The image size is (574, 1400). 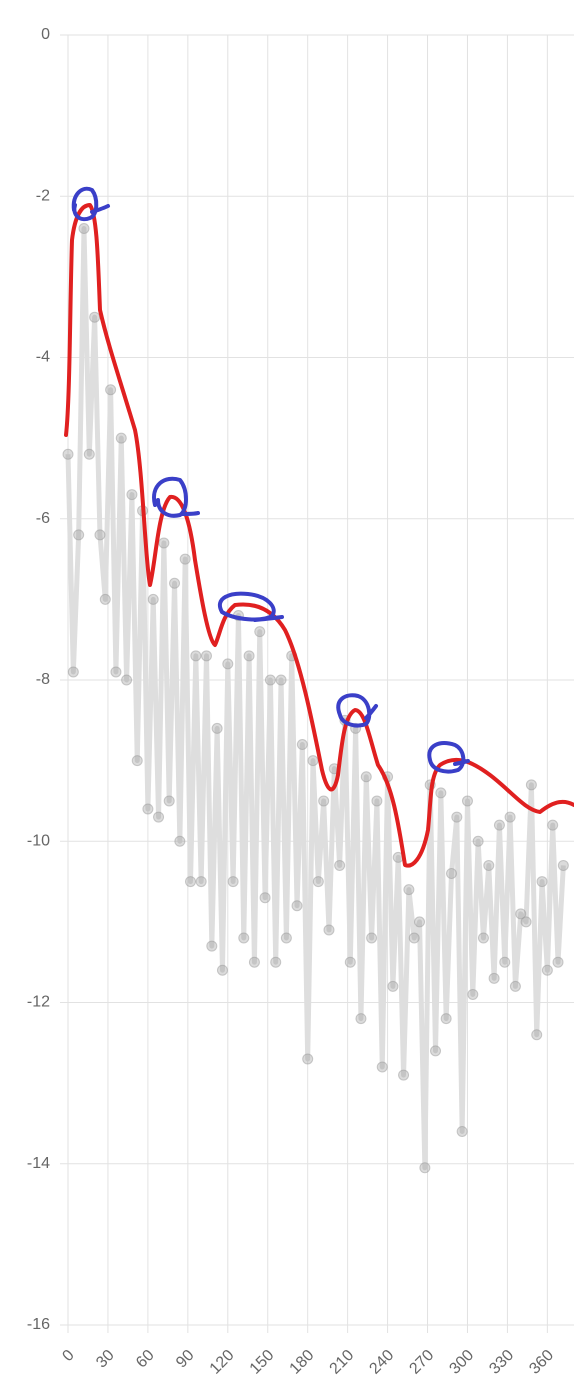 I want to click on y-tick-label: -10, so click(x=38, y=840).